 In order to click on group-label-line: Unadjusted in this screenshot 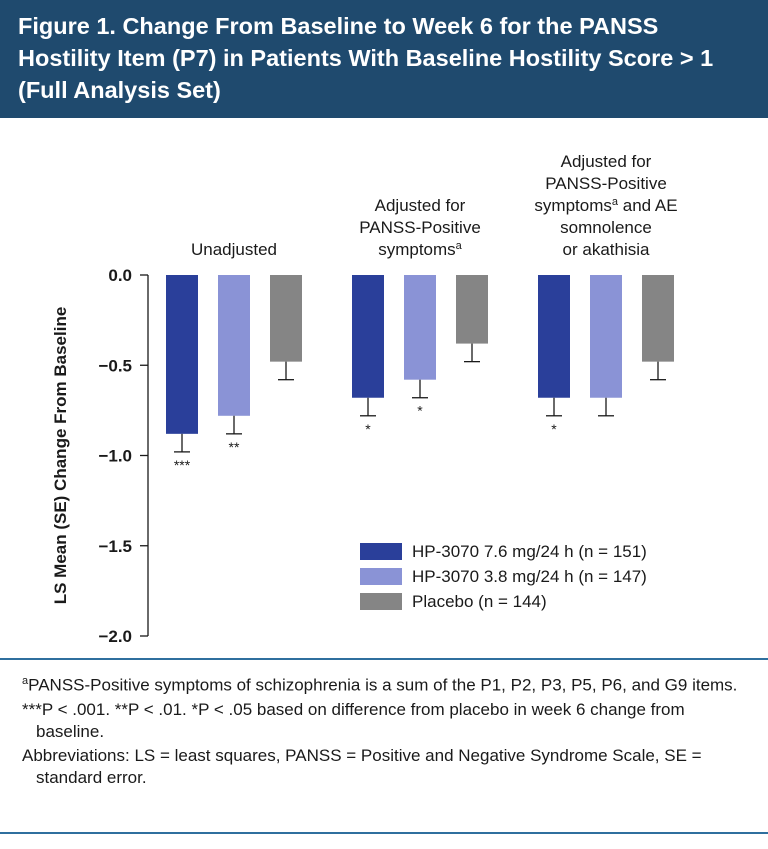, I will do `click(234, 249)`.